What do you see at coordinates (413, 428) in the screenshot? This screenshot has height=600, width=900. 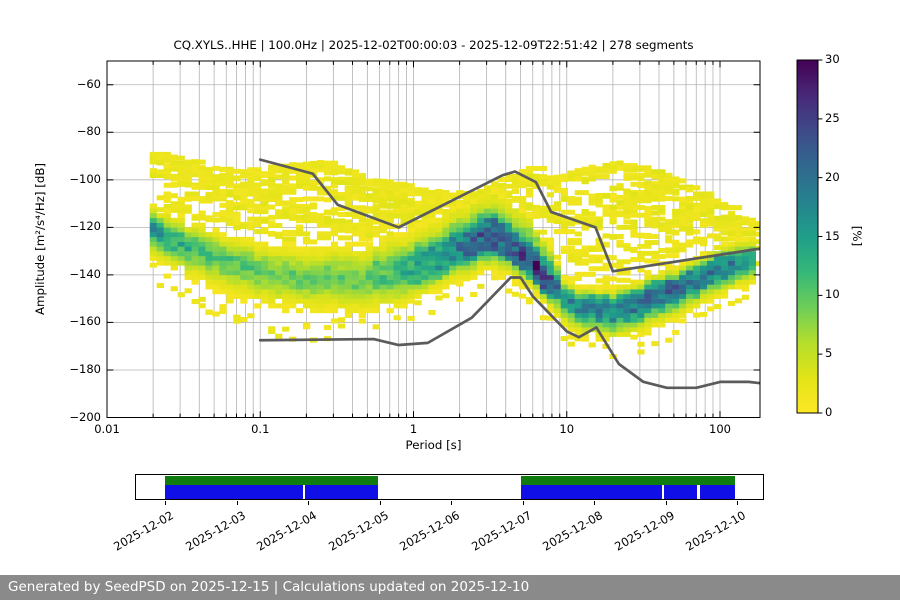 I see `x-tick-label: 1` at bounding box center [413, 428].